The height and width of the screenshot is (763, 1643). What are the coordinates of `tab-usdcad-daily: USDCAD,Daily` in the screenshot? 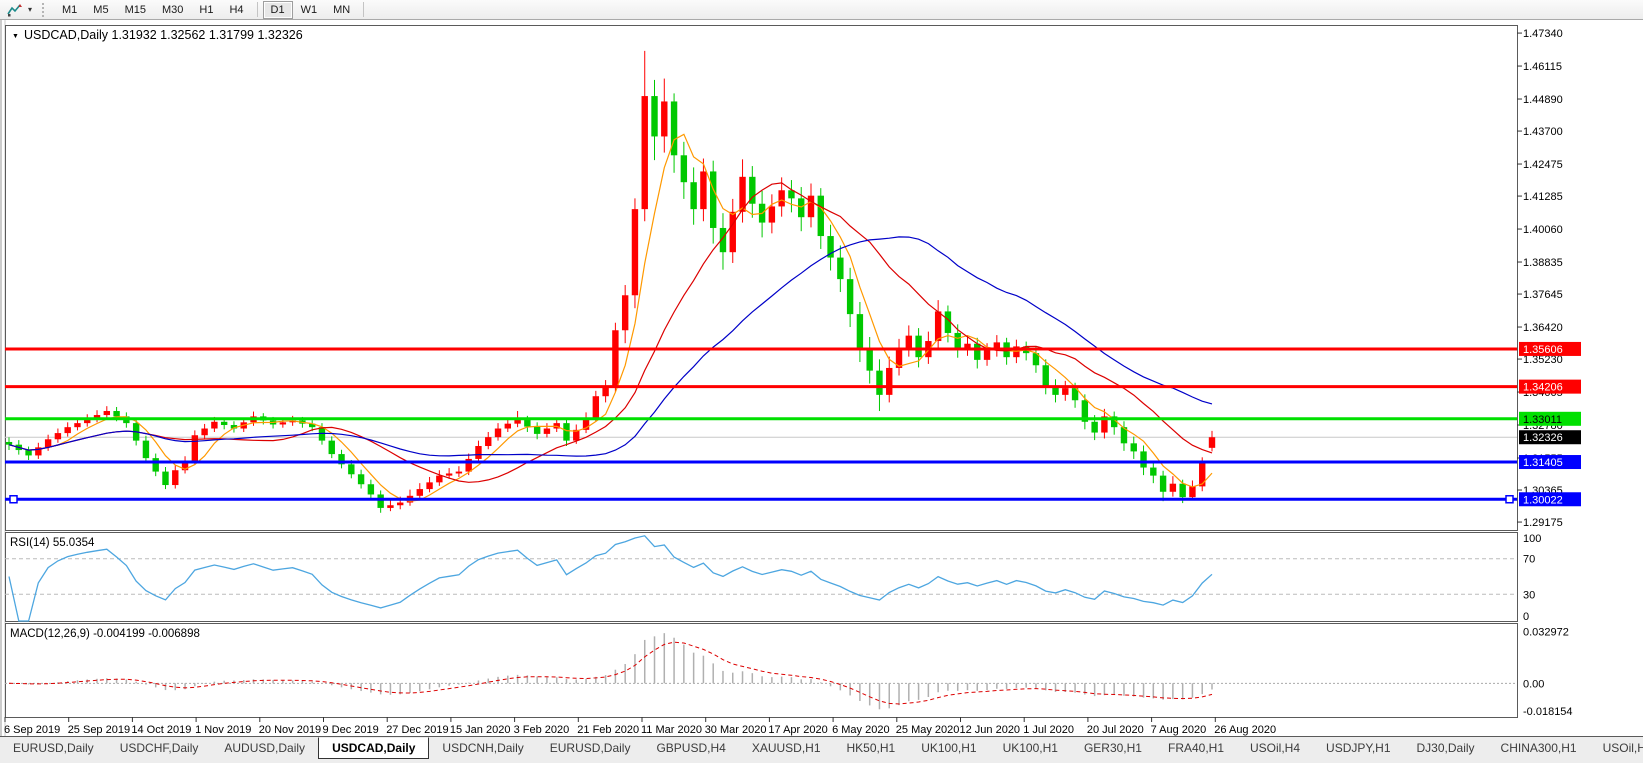 It's located at (374, 748).